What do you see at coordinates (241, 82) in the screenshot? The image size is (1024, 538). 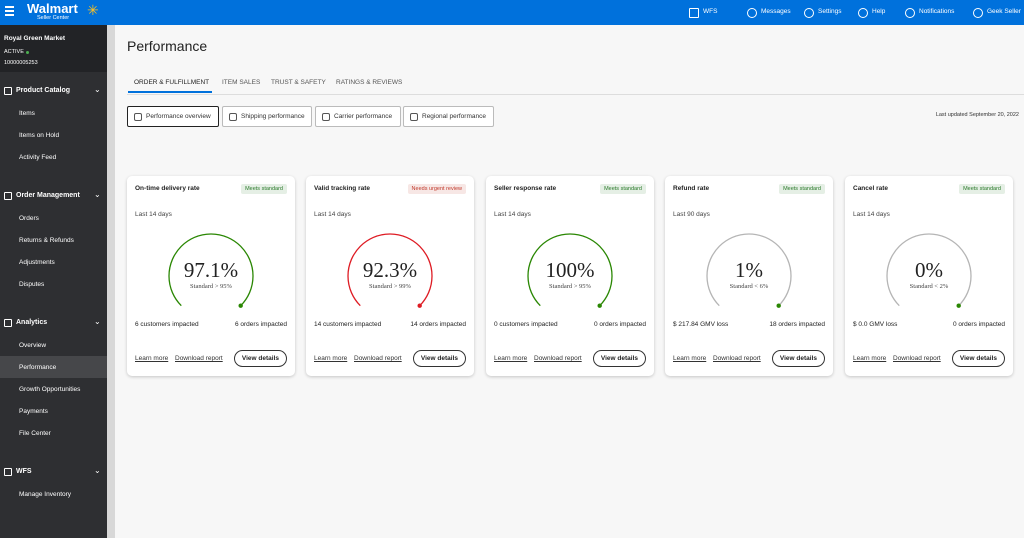 I see `tab: ITEM SALES` at bounding box center [241, 82].